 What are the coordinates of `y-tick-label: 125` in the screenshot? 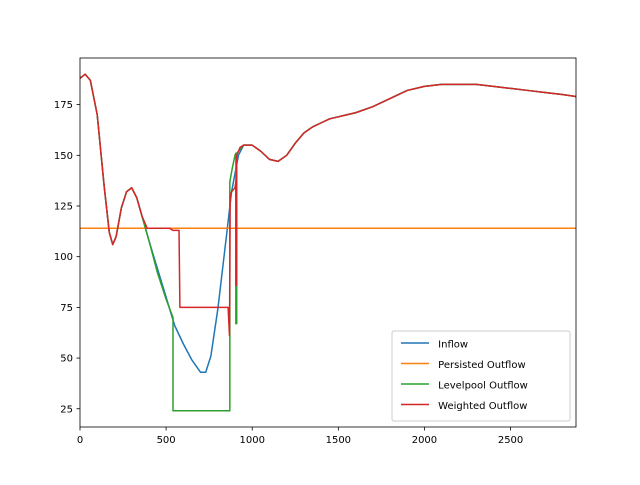 It's located at (63, 207).